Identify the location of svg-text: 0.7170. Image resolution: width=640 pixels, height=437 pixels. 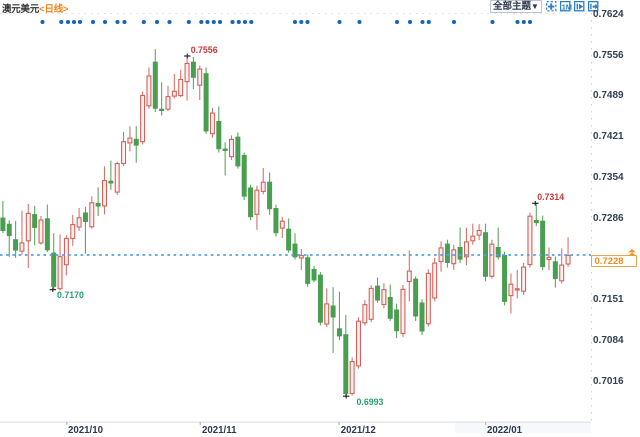
(70, 295).